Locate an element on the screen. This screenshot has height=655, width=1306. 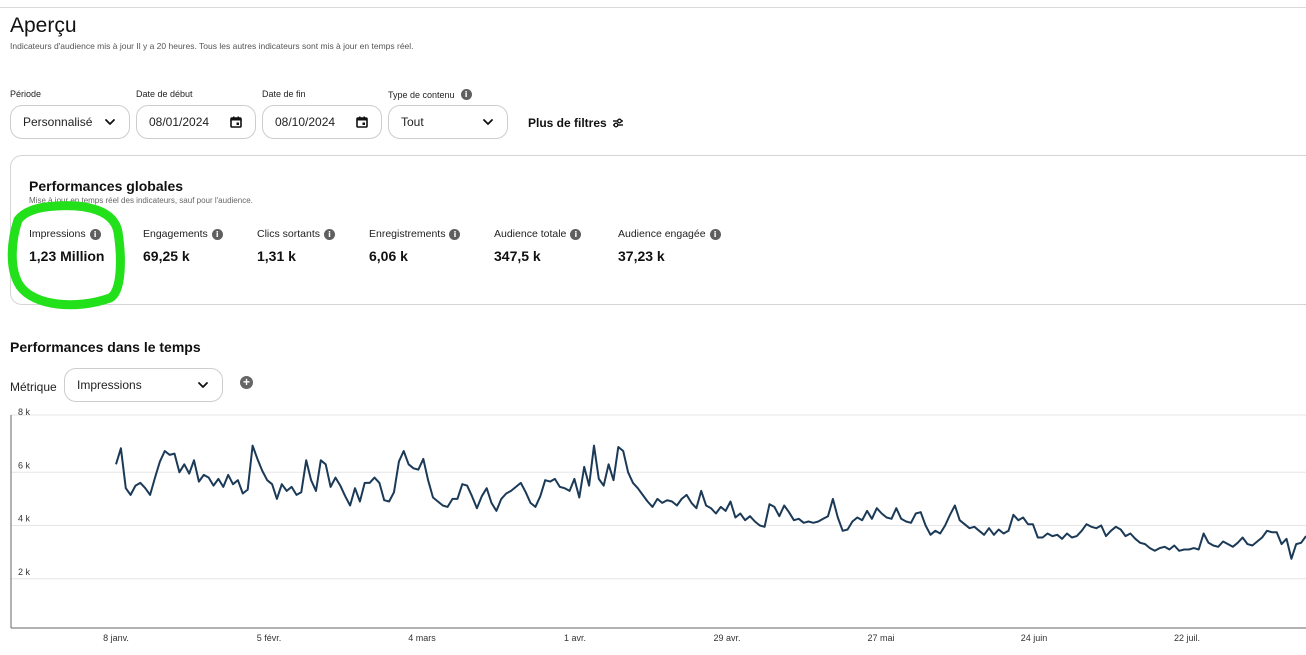
metric-outbound-clicks: Clics sortants i 1,31 k is located at coordinates (296, 246).